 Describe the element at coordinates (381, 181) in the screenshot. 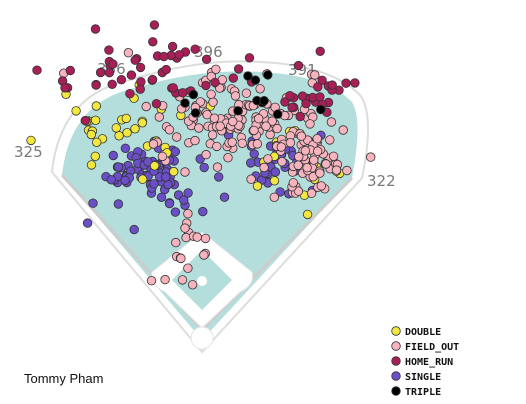

I see `distance-label-right: 322` at that location.